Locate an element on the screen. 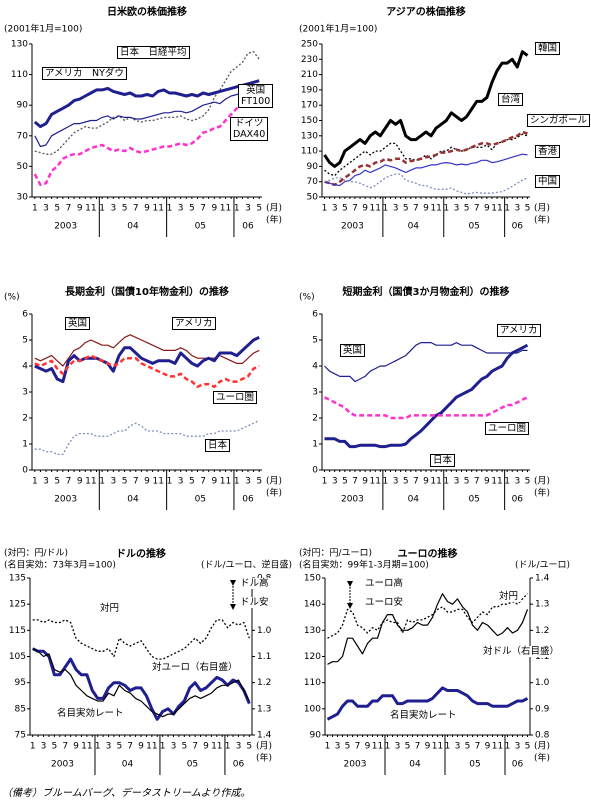 This screenshot has width=591, height=804. series-label: ドイツ DAX40 is located at coordinates (249, 129).